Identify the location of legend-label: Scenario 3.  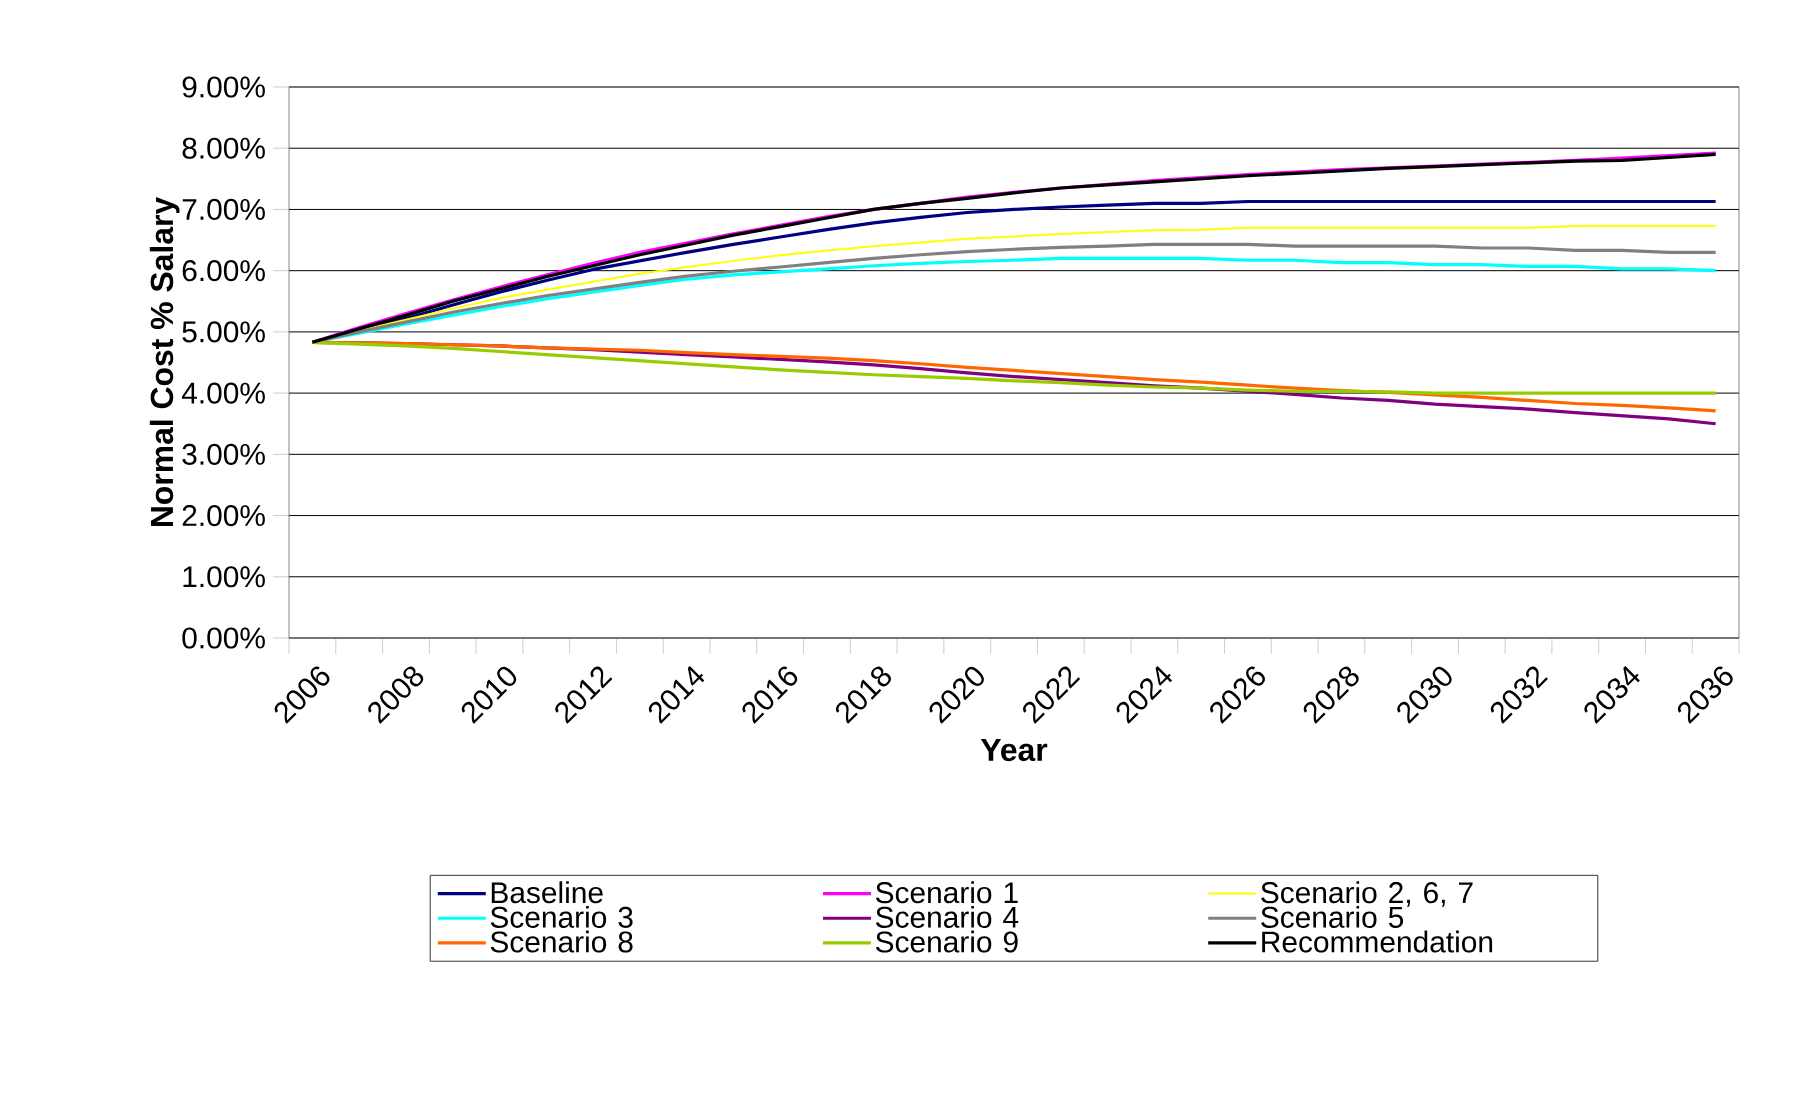
(561, 916).